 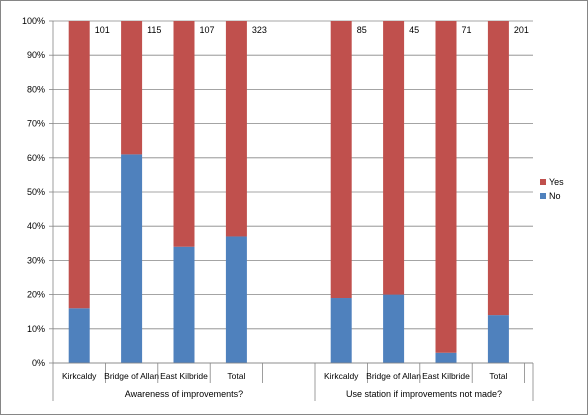 I want to click on total-label: 101, so click(x=102, y=30).